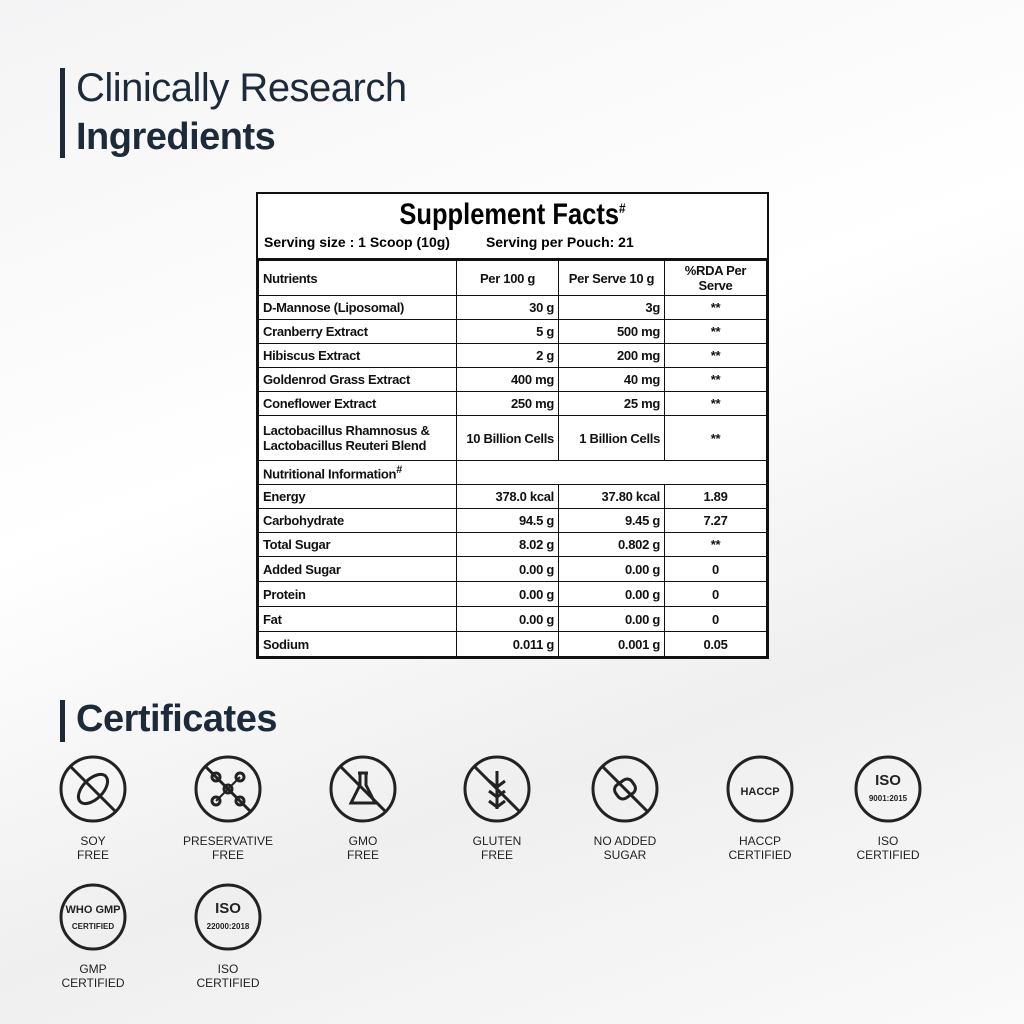 The height and width of the screenshot is (1024, 1024). What do you see at coordinates (330, 474) in the screenshot?
I see `section-title: Nutritional Information` at bounding box center [330, 474].